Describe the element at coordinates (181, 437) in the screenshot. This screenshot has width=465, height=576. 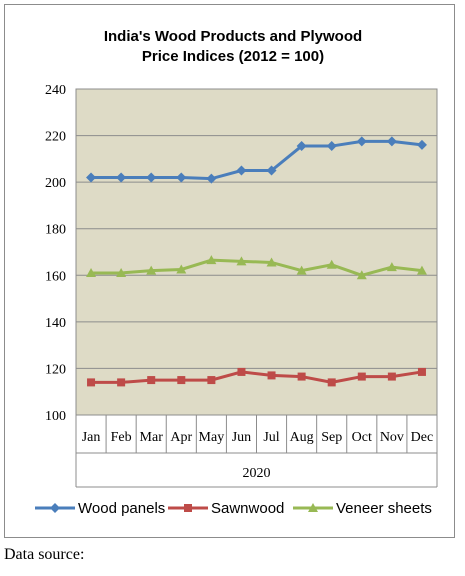
I see `x-tick-label: Apr` at that location.